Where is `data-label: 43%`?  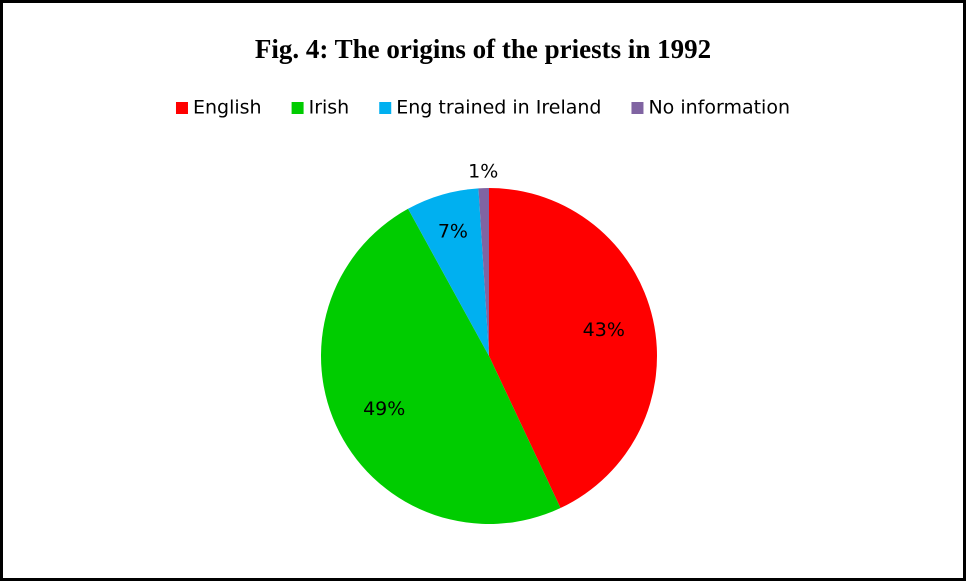 data-label: 43% is located at coordinates (604, 330).